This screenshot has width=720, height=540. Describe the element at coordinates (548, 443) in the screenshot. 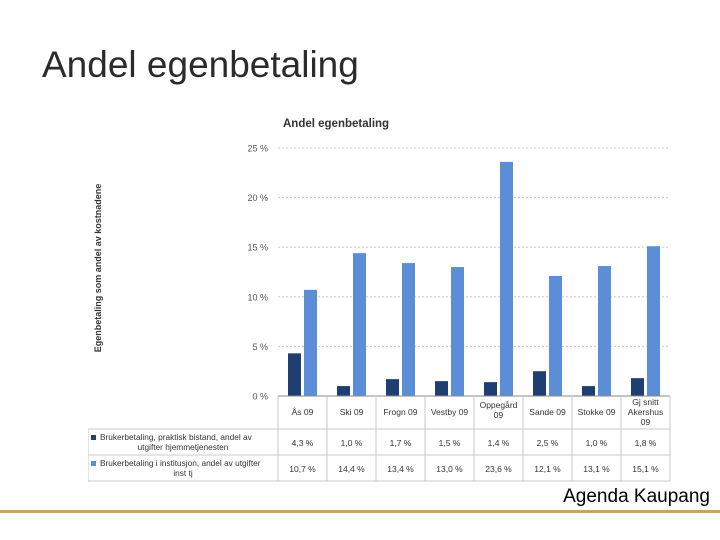

I see `data-label-series-1: 2,5 %` at that location.